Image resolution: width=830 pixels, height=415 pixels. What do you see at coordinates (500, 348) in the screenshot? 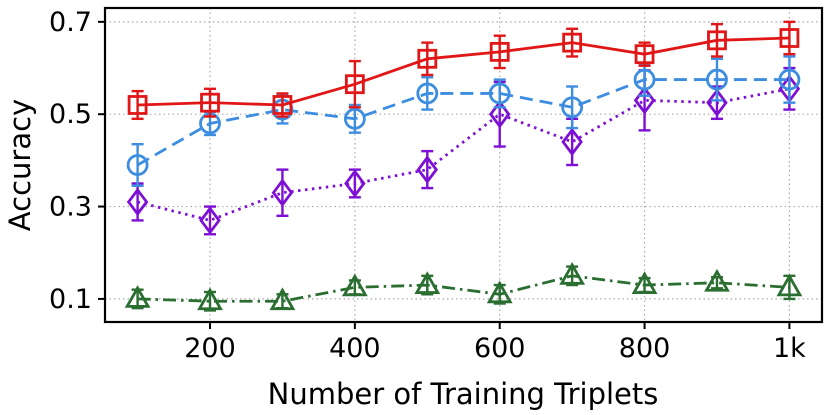
I see `x-tick-label: 600` at bounding box center [500, 348].